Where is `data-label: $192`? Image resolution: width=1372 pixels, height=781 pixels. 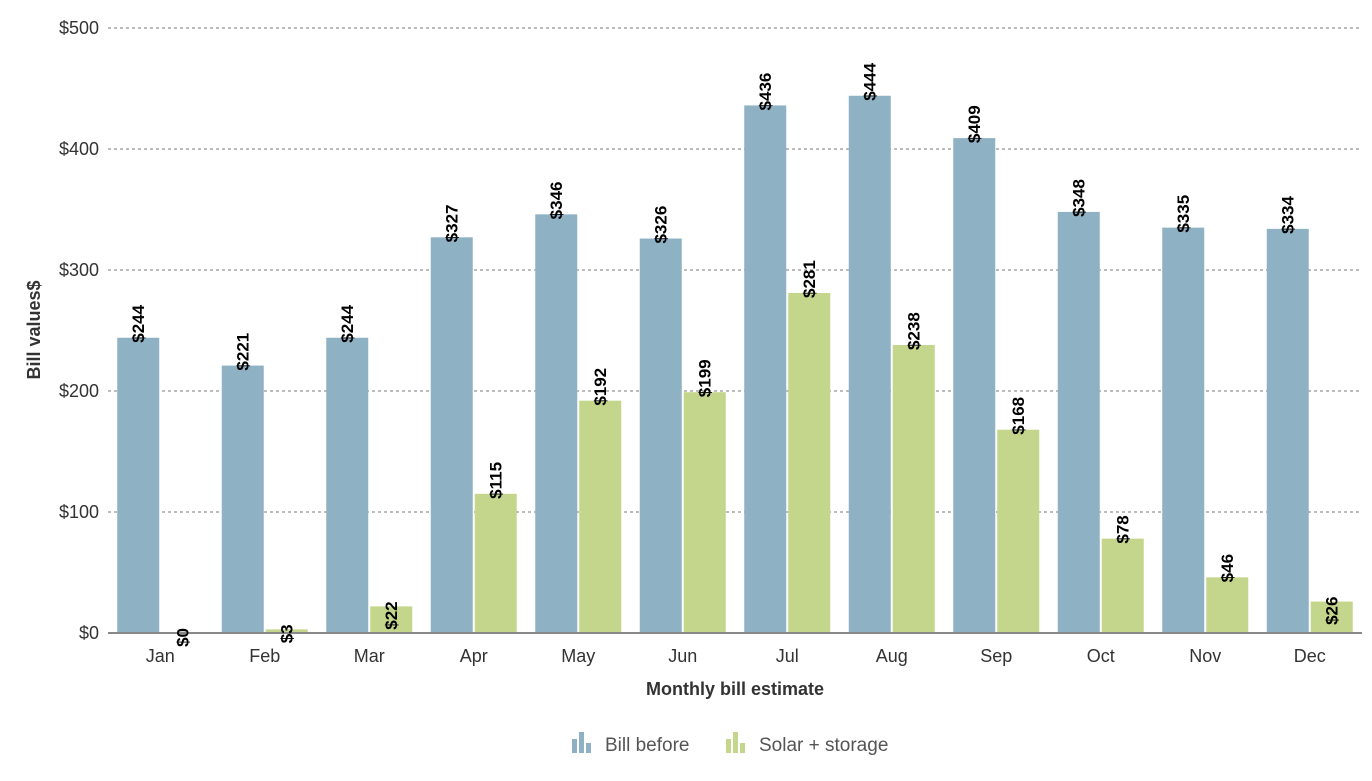
data-label: $192 is located at coordinates (600, 387).